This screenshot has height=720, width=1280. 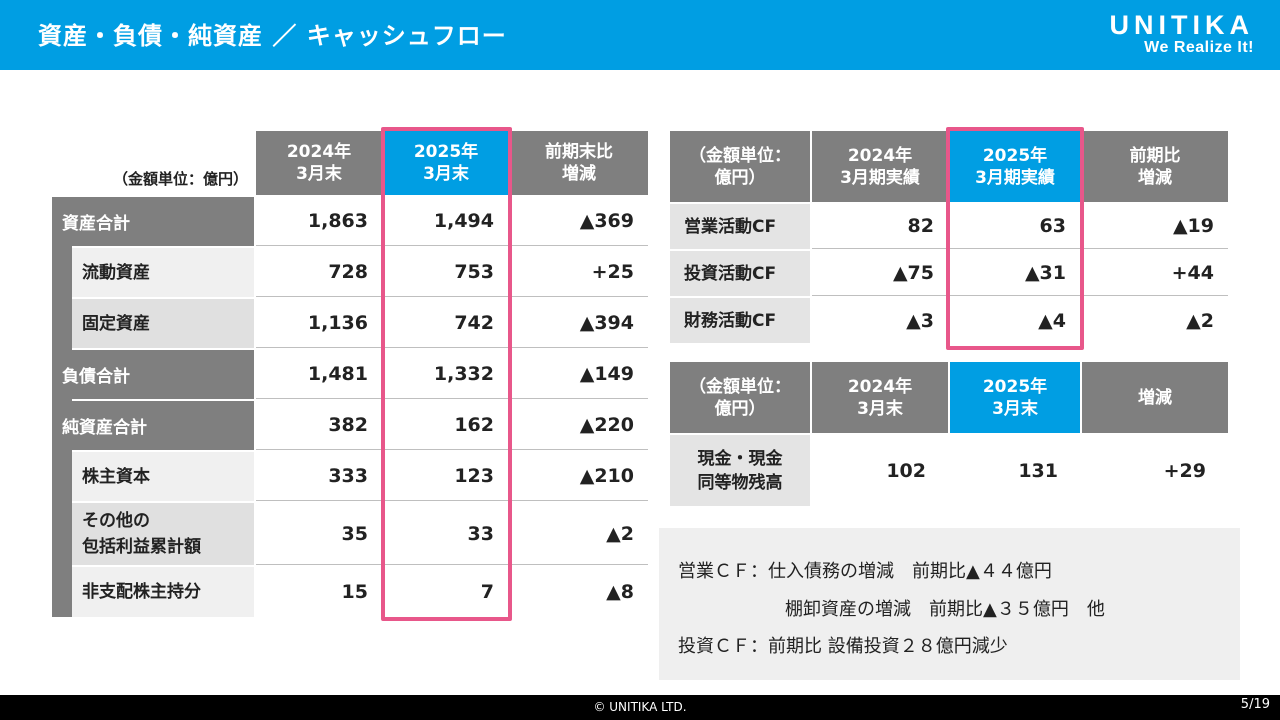 What do you see at coordinates (446, 163) in the screenshot?
I see `bs-header-2025: 2025年 3月末` at bounding box center [446, 163].